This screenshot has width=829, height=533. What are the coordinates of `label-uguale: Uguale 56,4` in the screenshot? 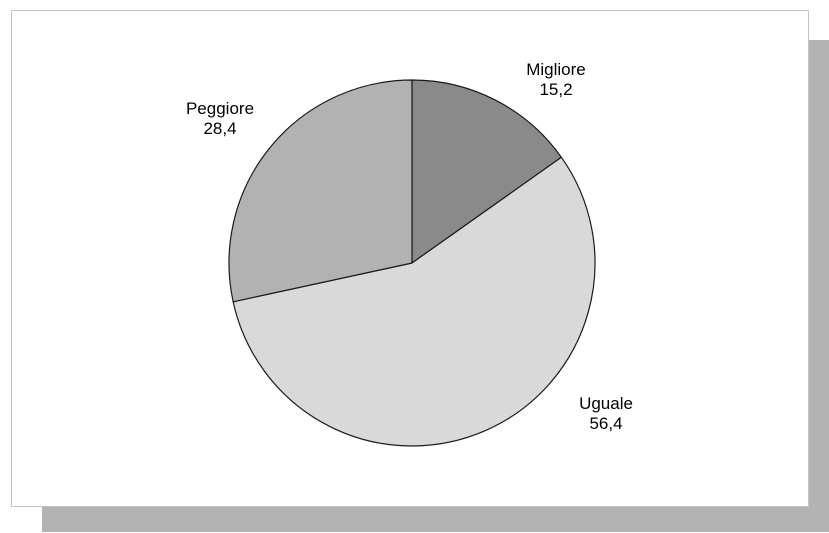 It's located at (606, 413).